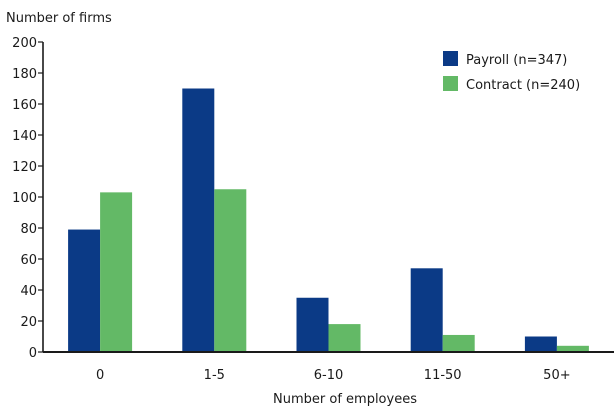 The height and width of the screenshot is (408, 614). I want to click on y-tick-label: 200, so click(24, 43).